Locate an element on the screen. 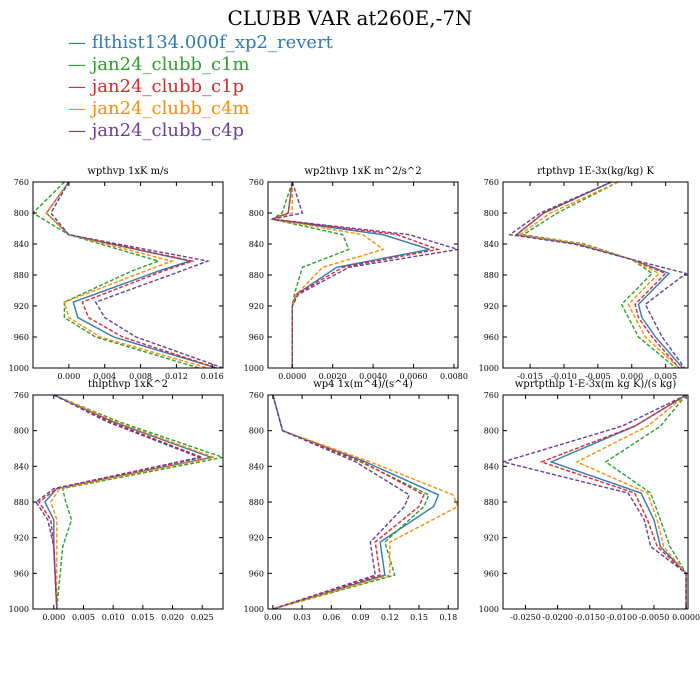 Image resolution: width=700 pixels, height=700 pixels. panel-title: wp2thvp 1xK m^2/s^2 is located at coordinates (362, 171).